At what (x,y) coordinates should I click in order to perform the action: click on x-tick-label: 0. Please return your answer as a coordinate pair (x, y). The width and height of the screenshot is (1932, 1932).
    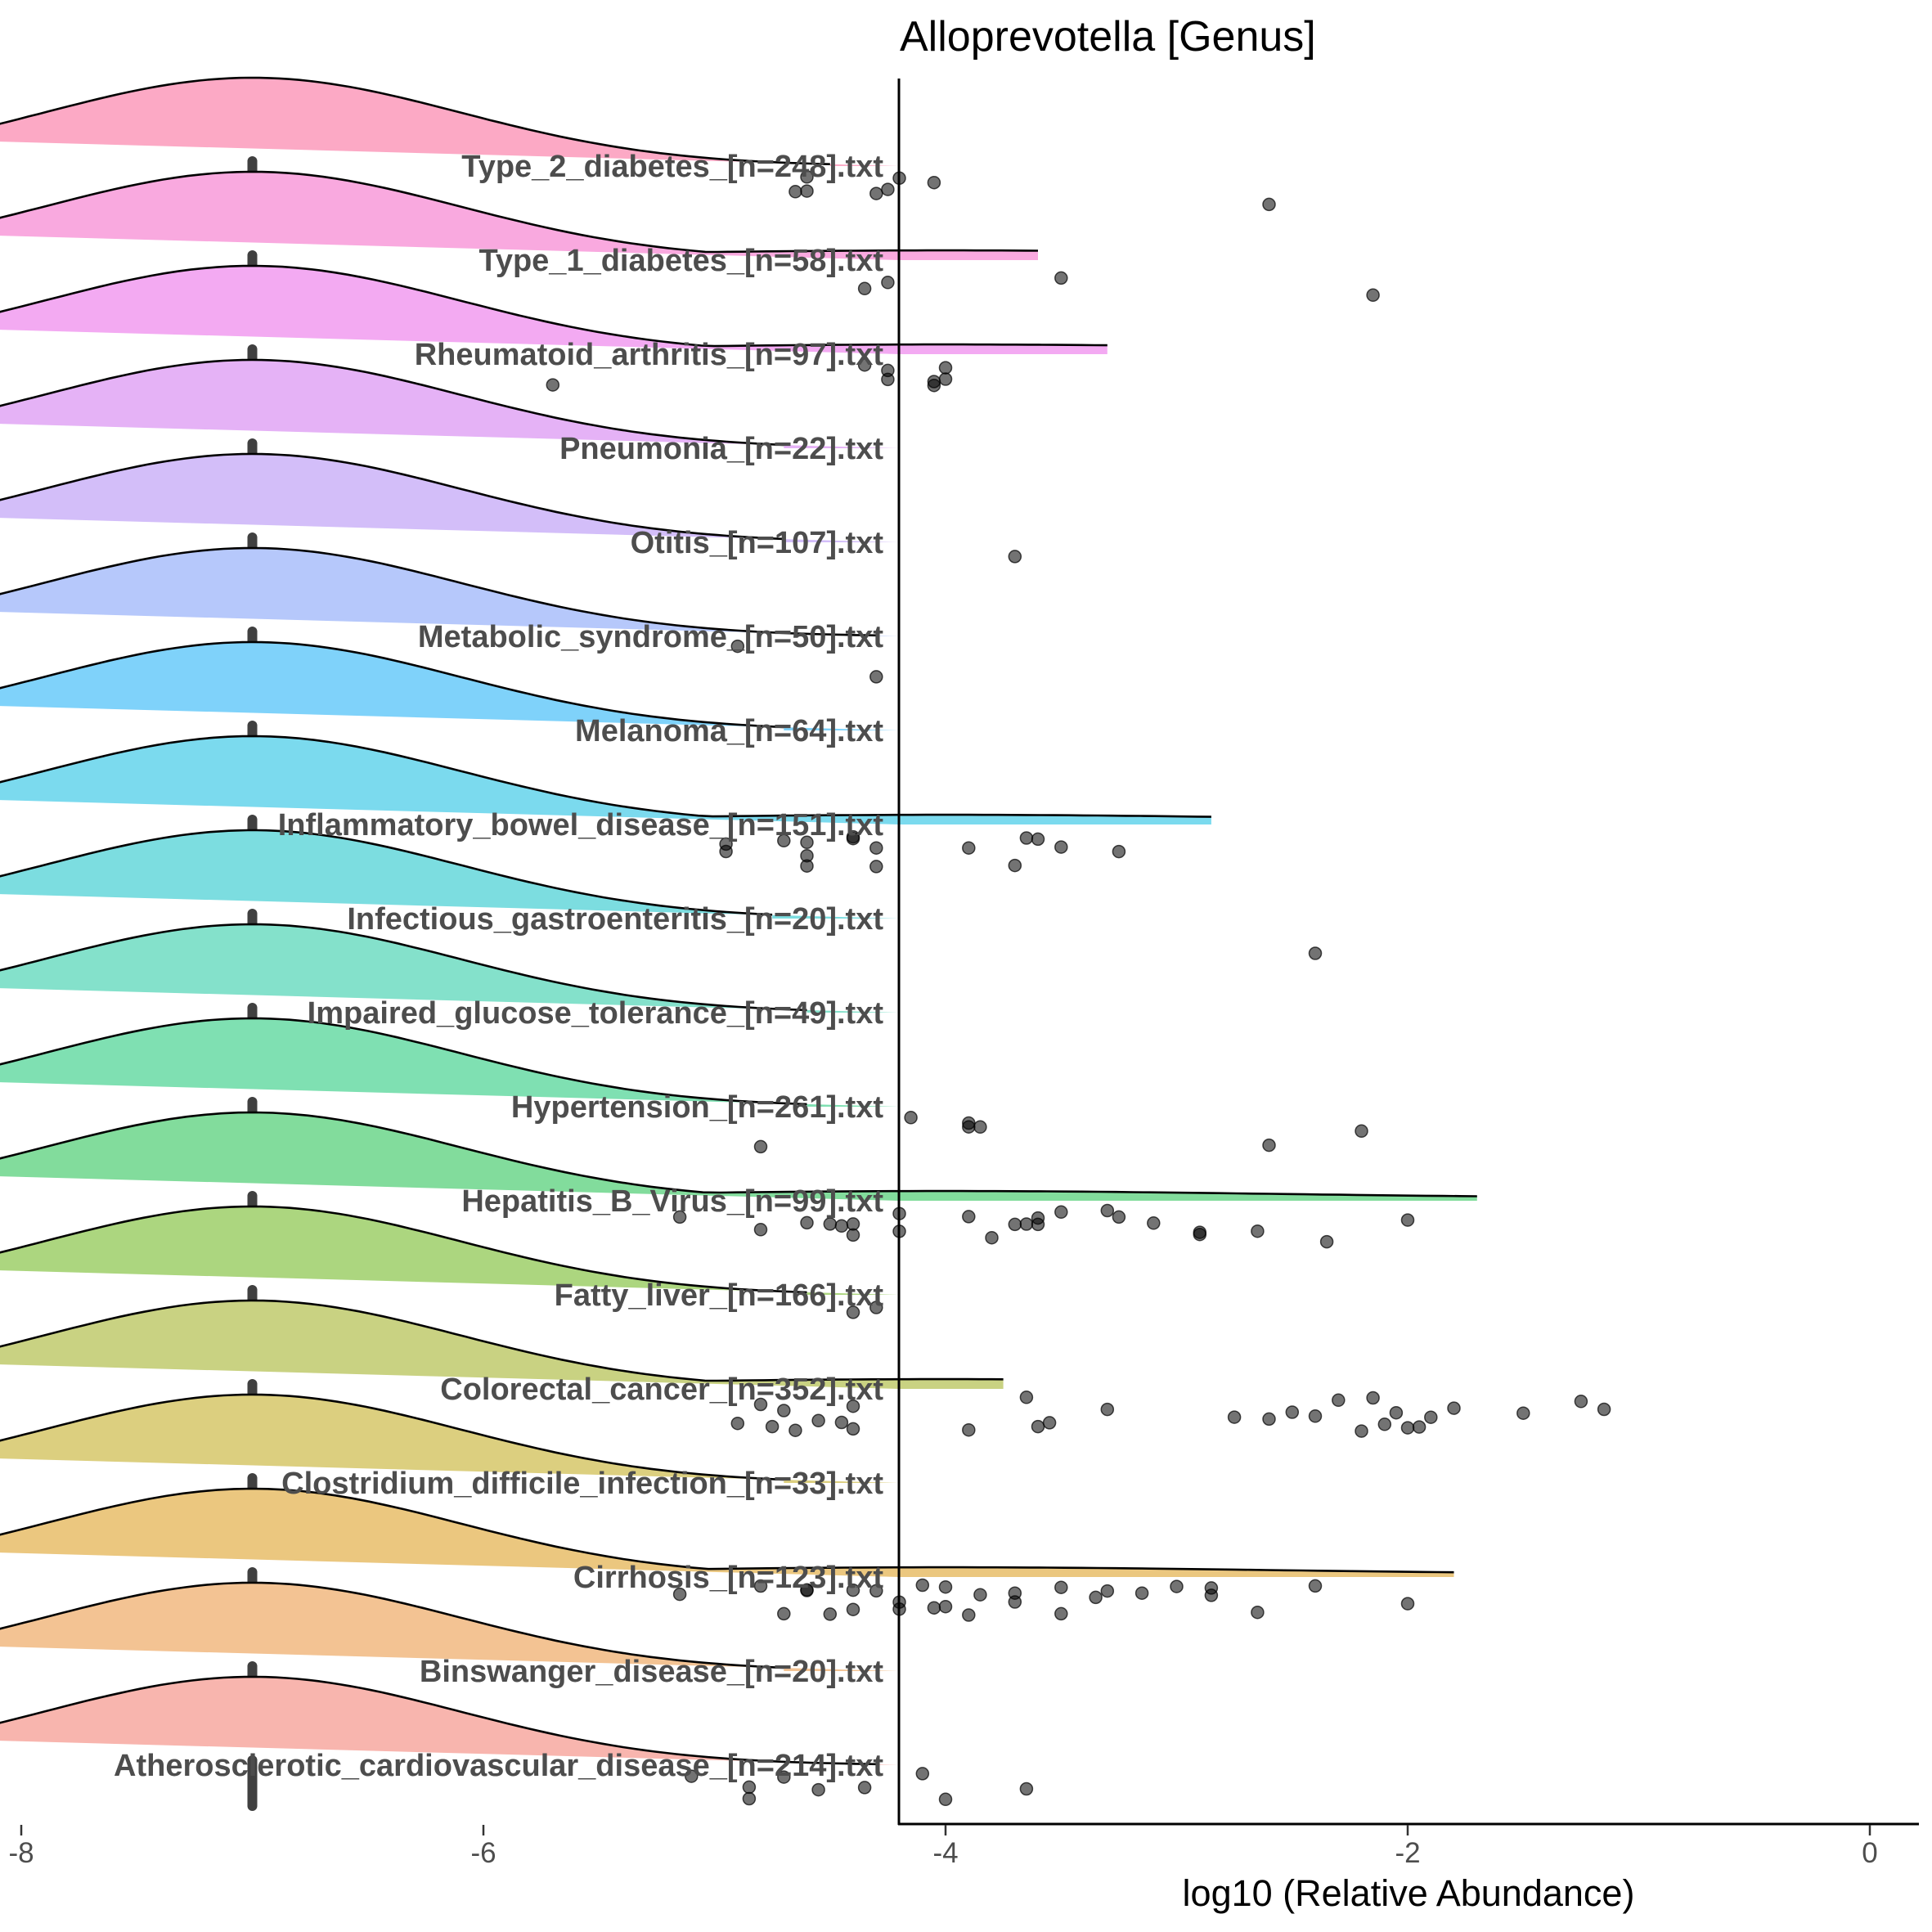
    Looking at the image, I should click on (1870, 1853).